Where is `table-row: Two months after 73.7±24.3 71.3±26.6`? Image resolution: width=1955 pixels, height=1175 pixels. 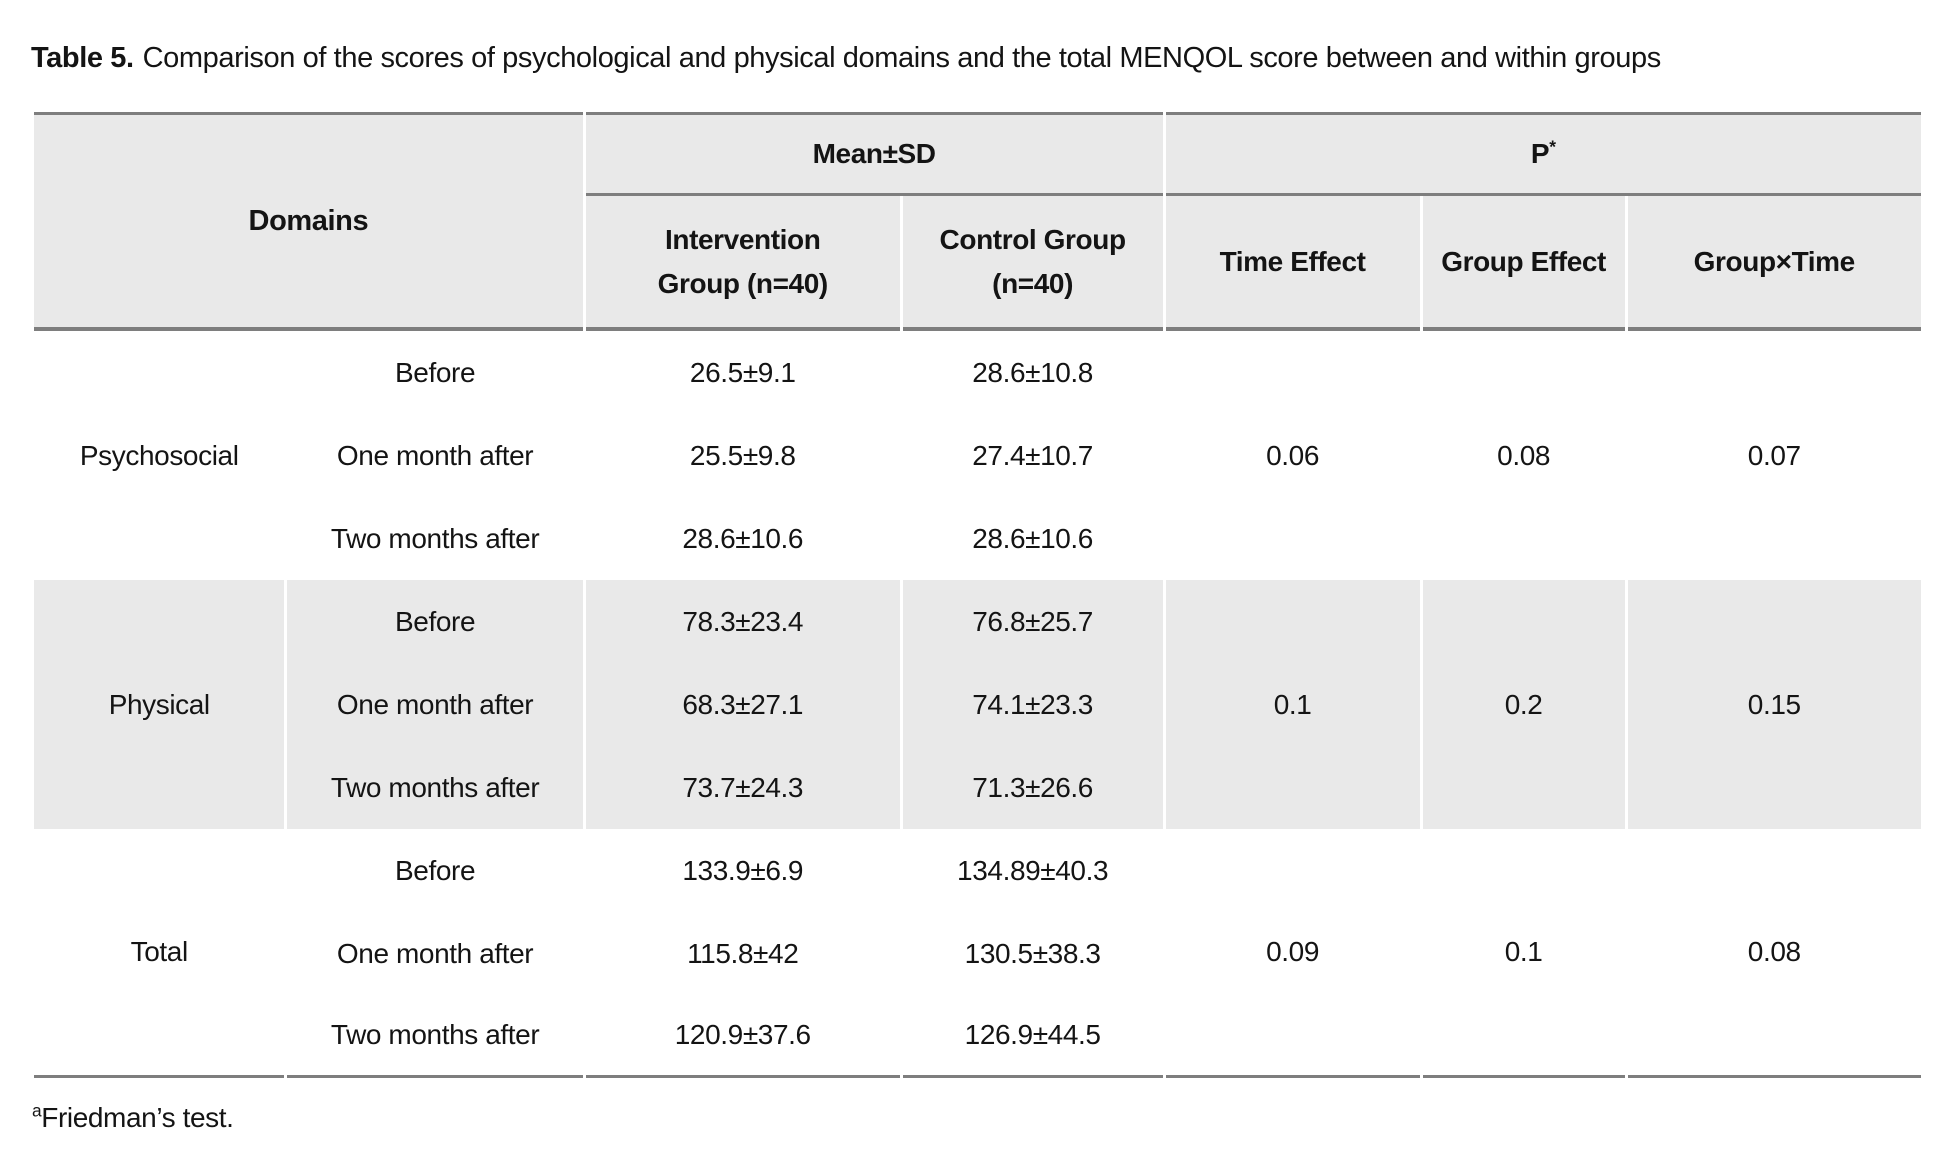 table-row: Two months after 73.7±24.3 71.3±26.6 is located at coordinates (977, 788).